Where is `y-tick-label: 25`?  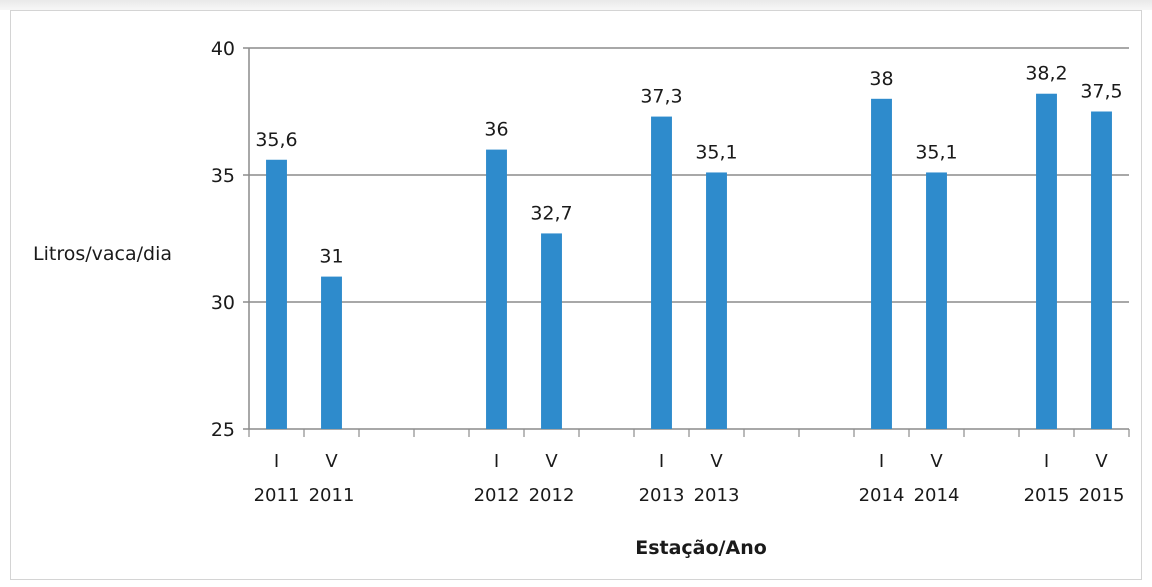 y-tick-label: 25 is located at coordinates (223, 430).